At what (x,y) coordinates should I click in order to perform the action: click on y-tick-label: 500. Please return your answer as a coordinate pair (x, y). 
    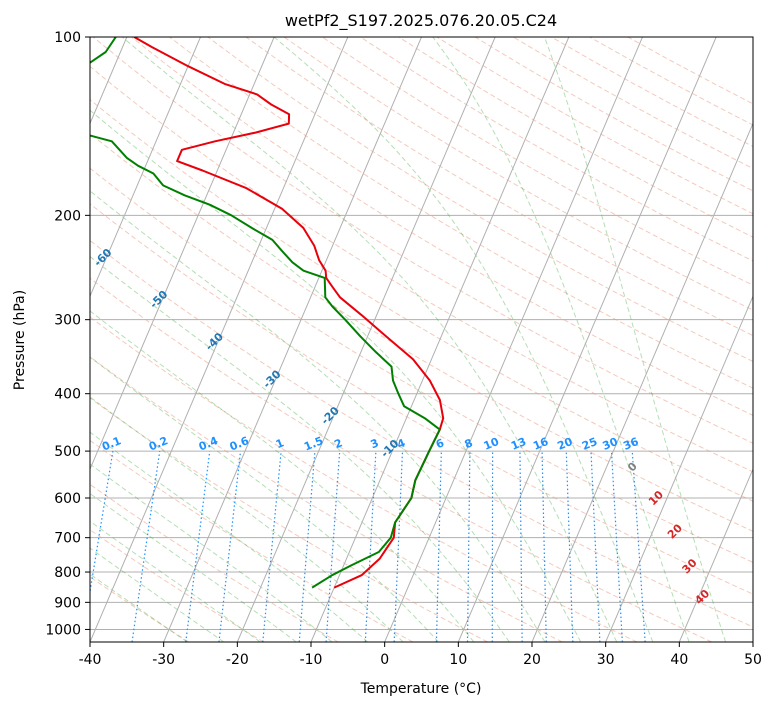
    Looking at the image, I should click on (67, 452).